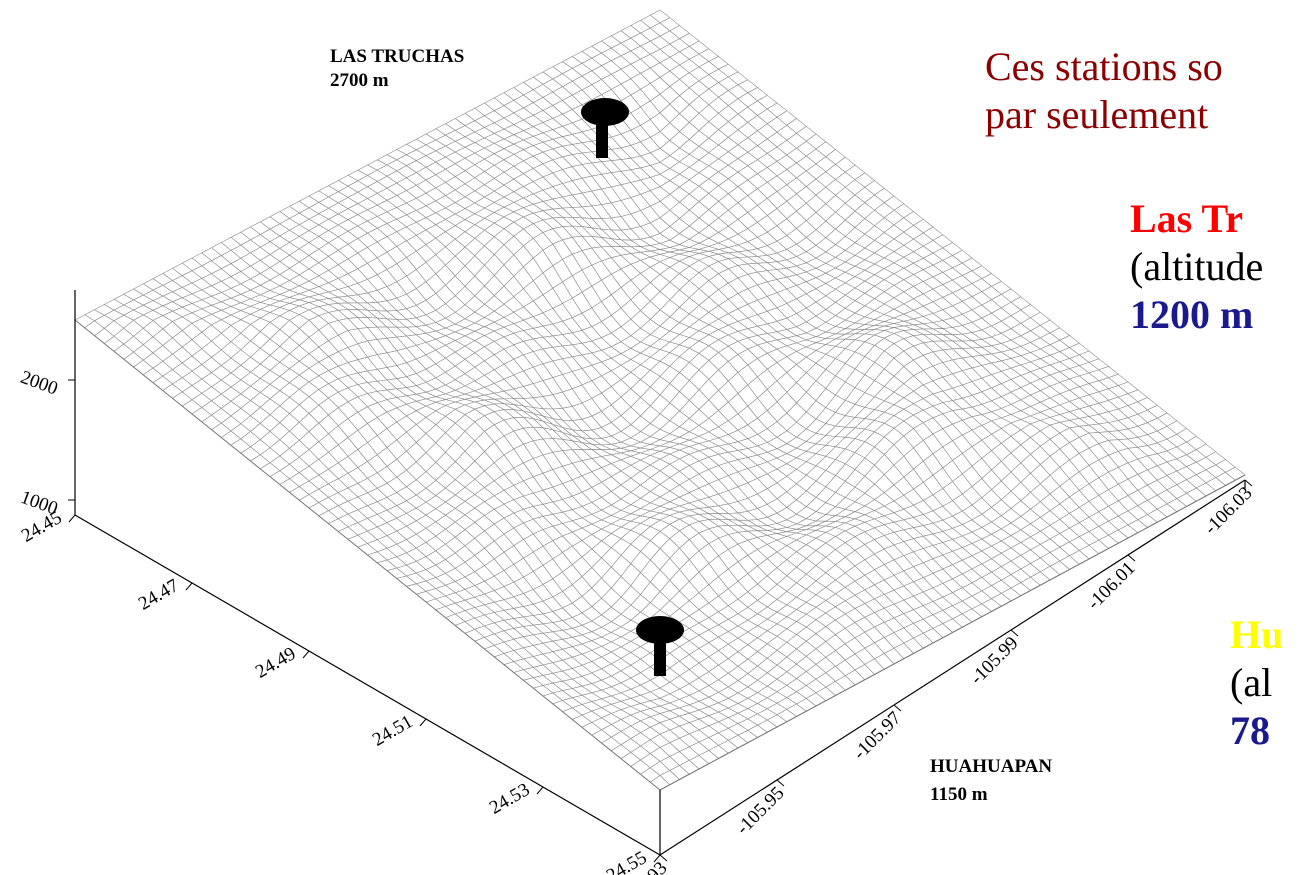 The image size is (1300, 875). I want to click on station-altitude: 1150 m, so click(959, 794).